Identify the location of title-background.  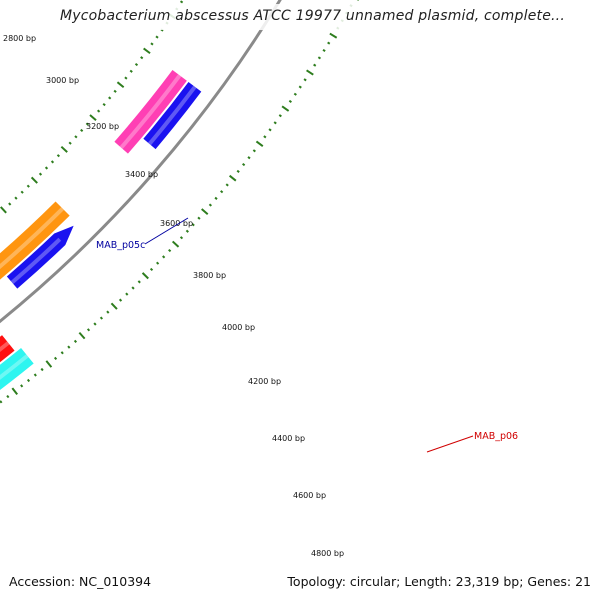
(300, 17).